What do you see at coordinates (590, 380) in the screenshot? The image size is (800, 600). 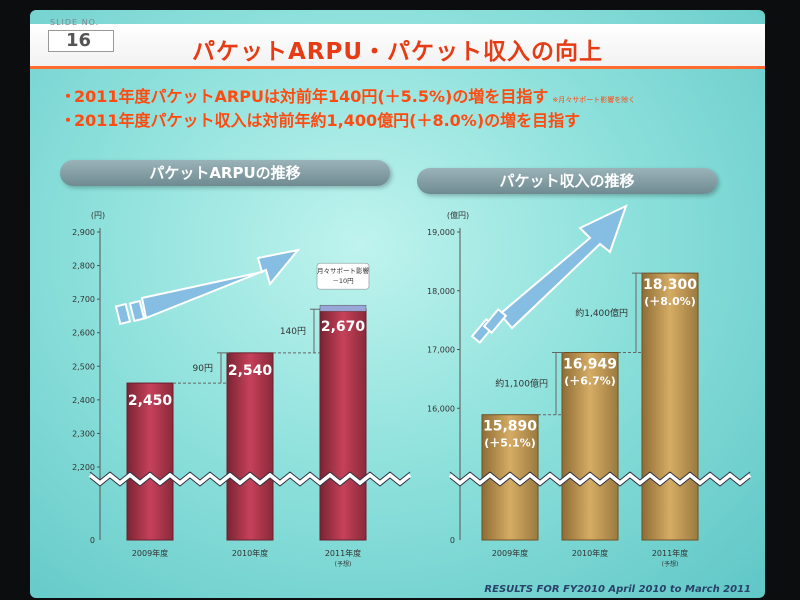 I see `revenue-growth-label: (＋6.7%)` at bounding box center [590, 380].